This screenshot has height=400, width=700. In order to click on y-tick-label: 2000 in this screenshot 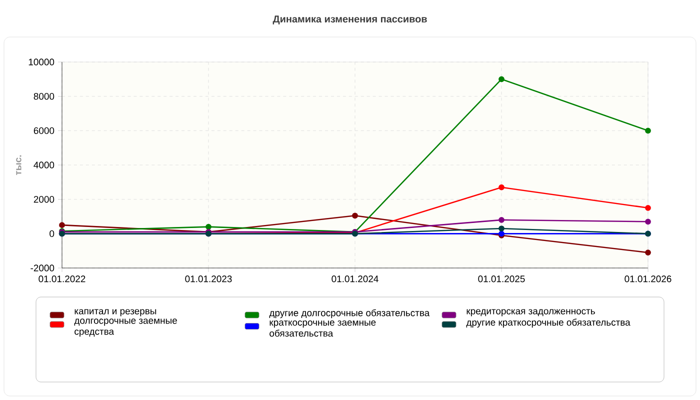, I will do `click(44, 199)`.